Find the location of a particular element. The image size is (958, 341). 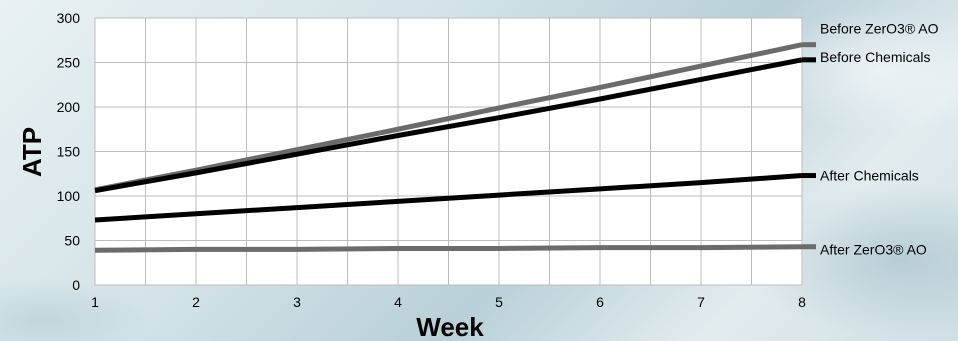

y-tick-label: 100 is located at coordinates (69, 196).